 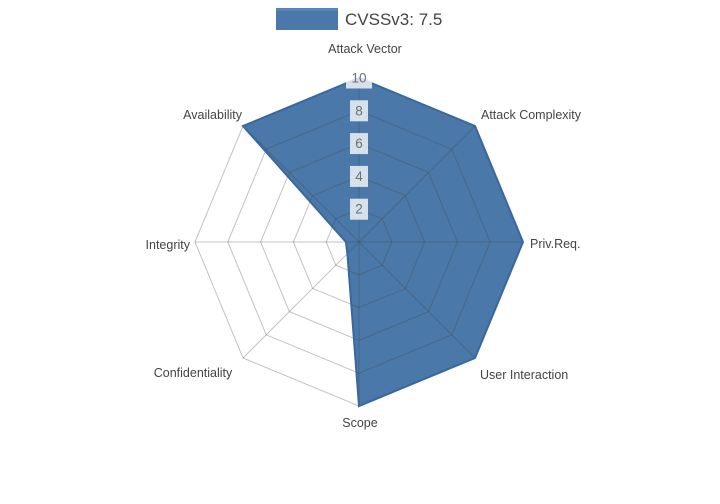 What do you see at coordinates (365, 49) in the screenshot?
I see `axis-label-attack-vector: Attack Vector` at bounding box center [365, 49].